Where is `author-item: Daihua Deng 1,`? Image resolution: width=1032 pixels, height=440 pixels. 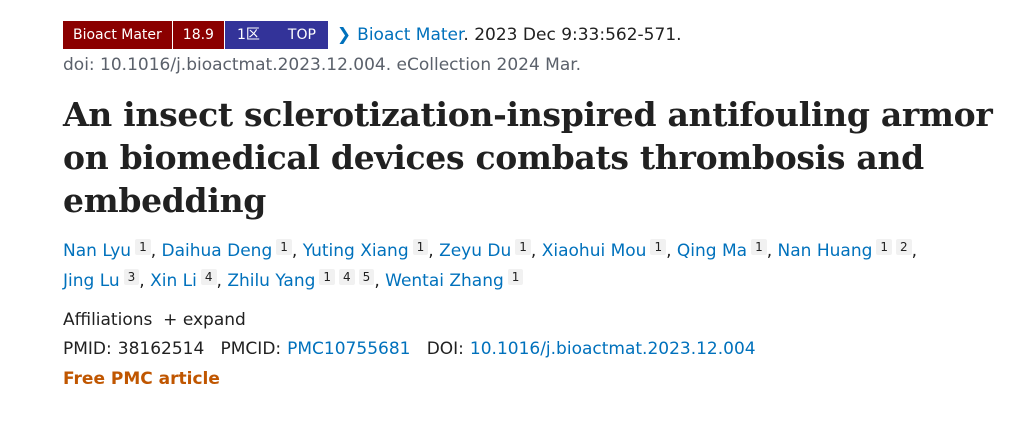
author-item: Daihua Deng 1, is located at coordinates (232, 250).